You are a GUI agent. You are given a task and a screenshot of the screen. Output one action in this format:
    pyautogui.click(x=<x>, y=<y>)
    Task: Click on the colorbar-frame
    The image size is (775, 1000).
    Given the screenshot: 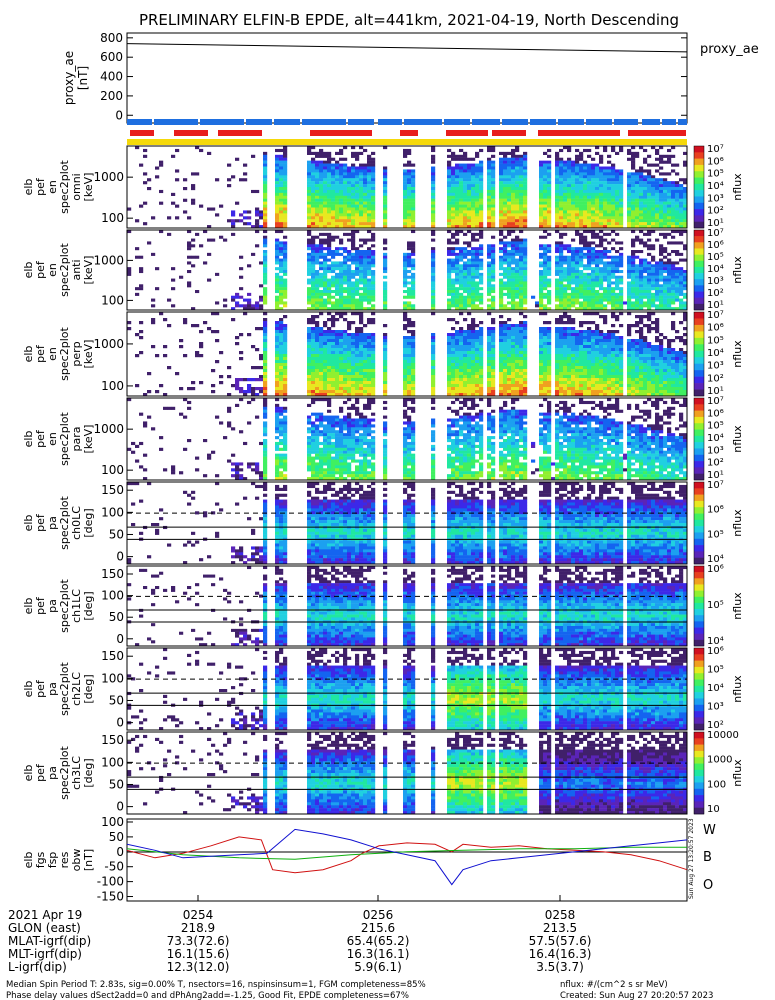 What is the action you would take?
    pyautogui.click(x=699, y=270)
    